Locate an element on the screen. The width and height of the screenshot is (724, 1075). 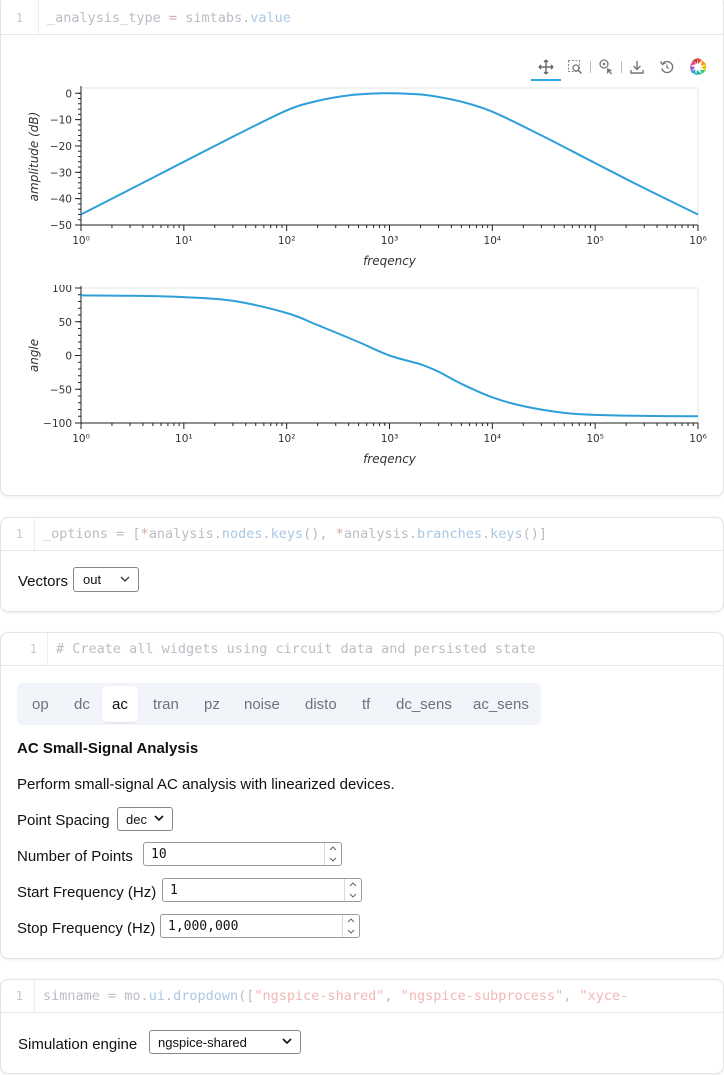
vectors-select: out is located at coordinates (106, 579).